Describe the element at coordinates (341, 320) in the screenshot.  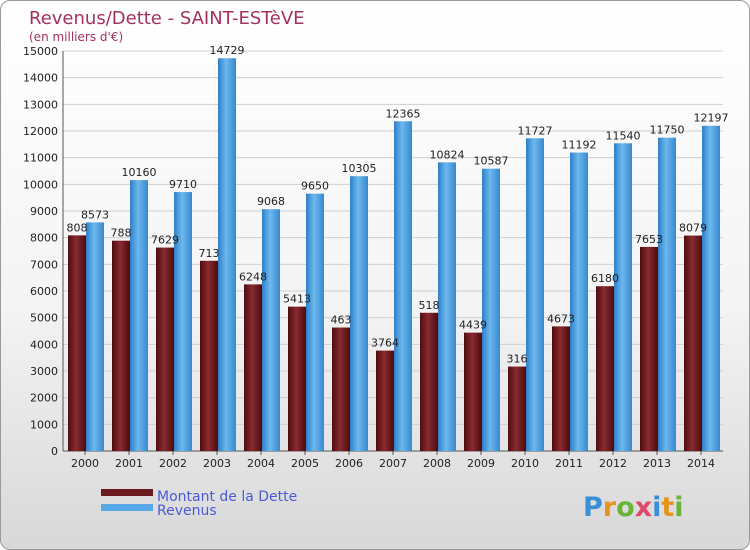
I see `value-label-dette: 463` at that location.